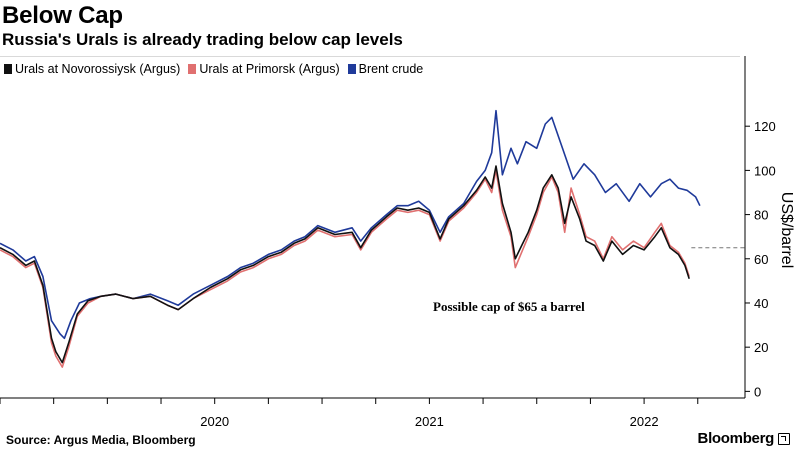  What do you see at coordinates (765, 170) in the screenshot?
I see `y-tick-label-100: 100` at bounding box center [765, 170].